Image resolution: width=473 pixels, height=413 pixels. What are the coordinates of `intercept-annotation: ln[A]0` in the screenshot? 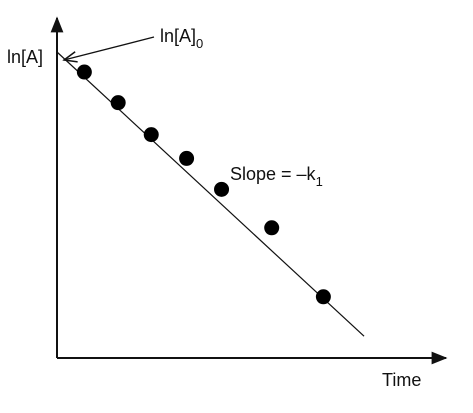 It's located at (181, 38).